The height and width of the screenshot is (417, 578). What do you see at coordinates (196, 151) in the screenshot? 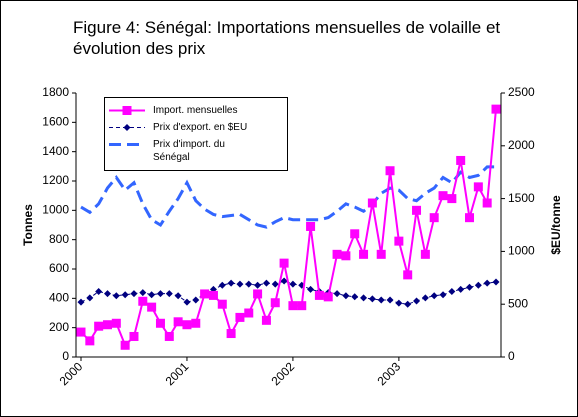
I see `legend-item: Prix d'import. du Sénégal` at bounding box center [196, 151].